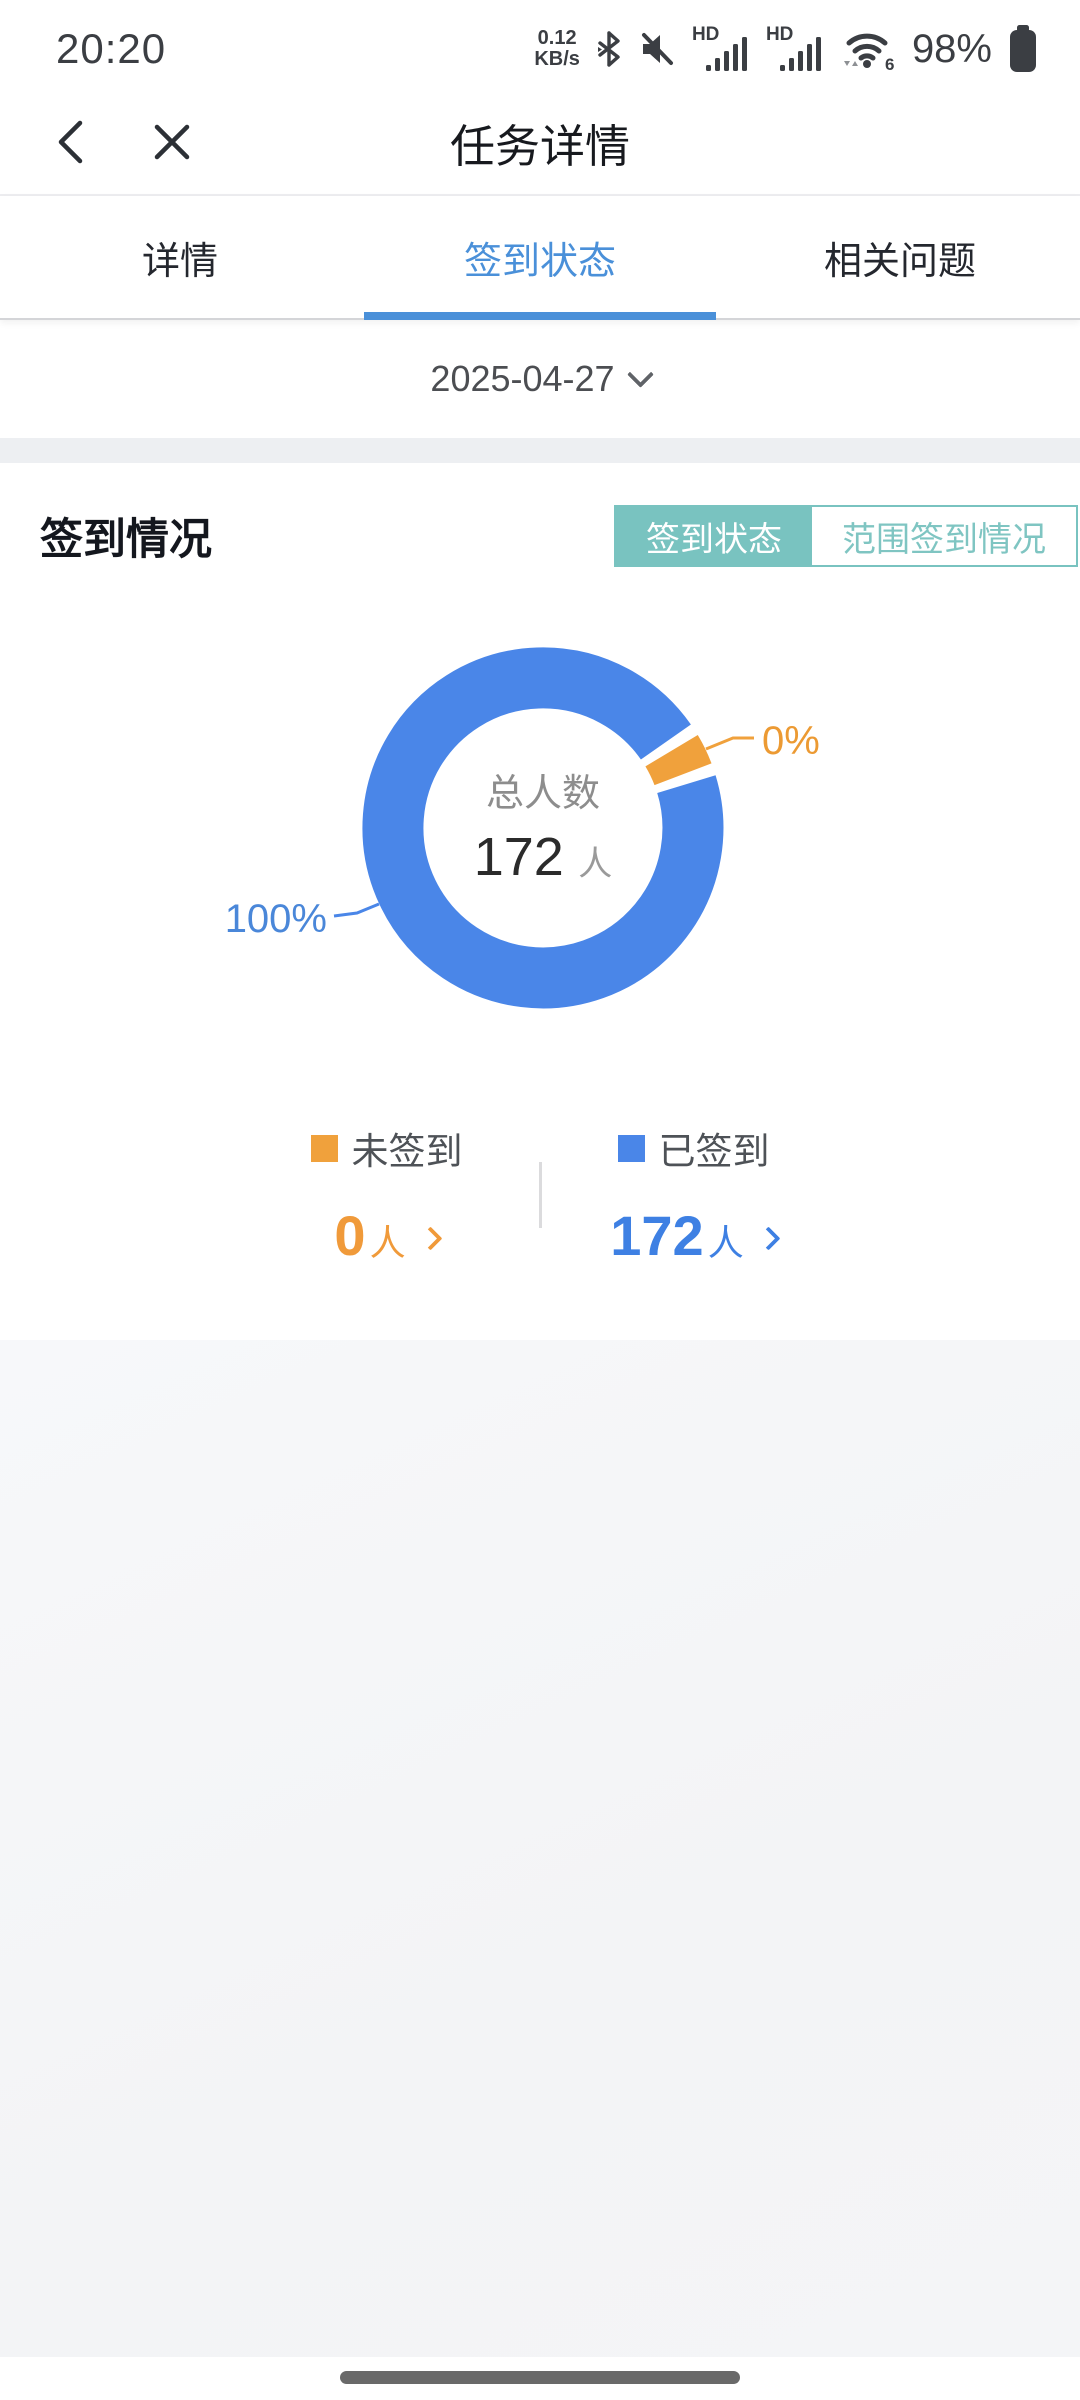 The image size is (1080, 2400). What do you see at coordinates (678, 760) in the screenshot?
I see `donut-slice-unsigned` at bounding box center [678, 760].